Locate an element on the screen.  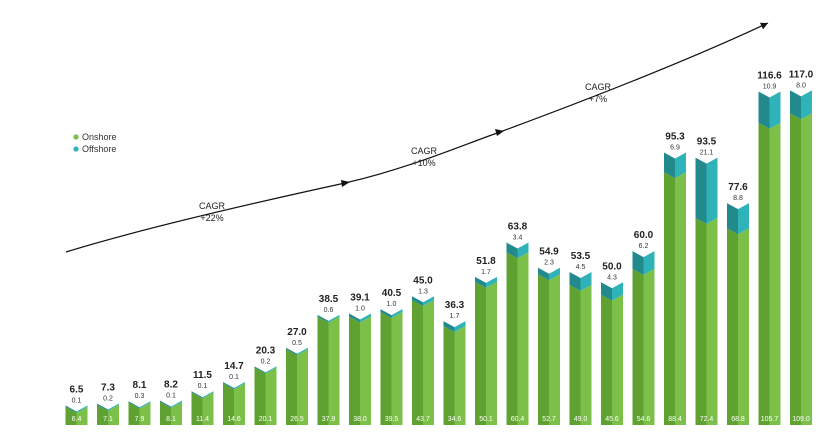
offshore-value-label: 8.8 is located at coordinates (738, 198).